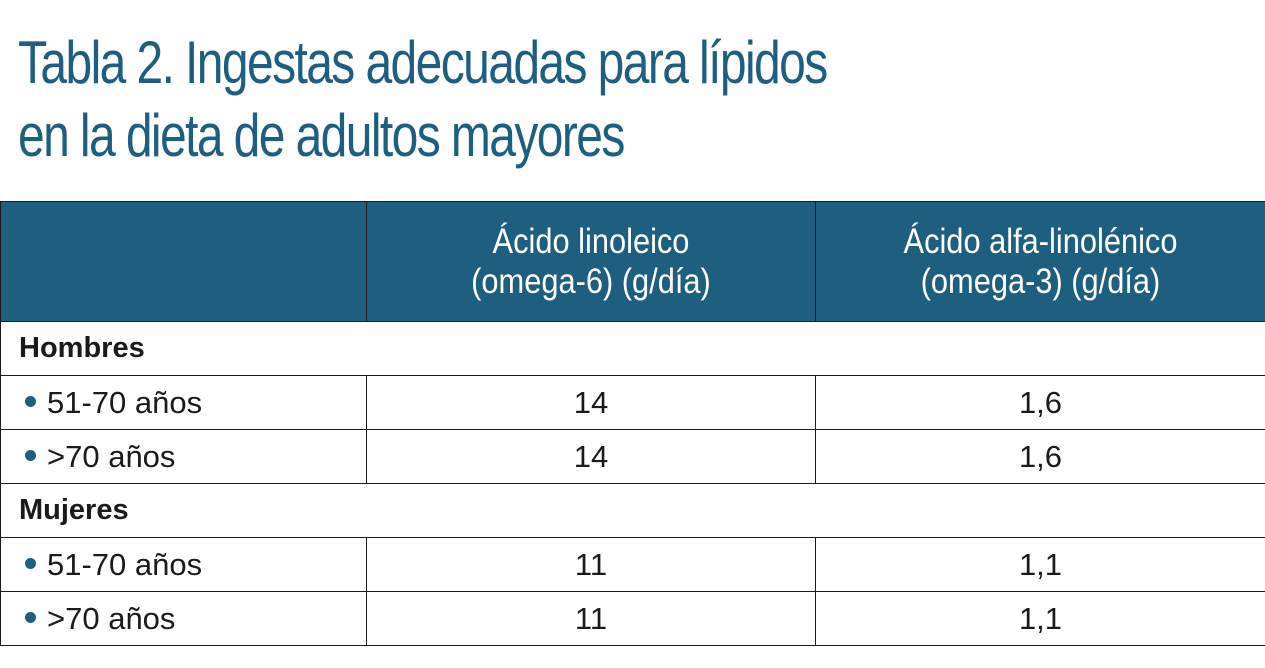 This screenshot has width=1265, height=668. Describe the element at coordinates (321, 135) in the screenshot. I see `title-line-2: en la dieta de adultos mayores` at that location.